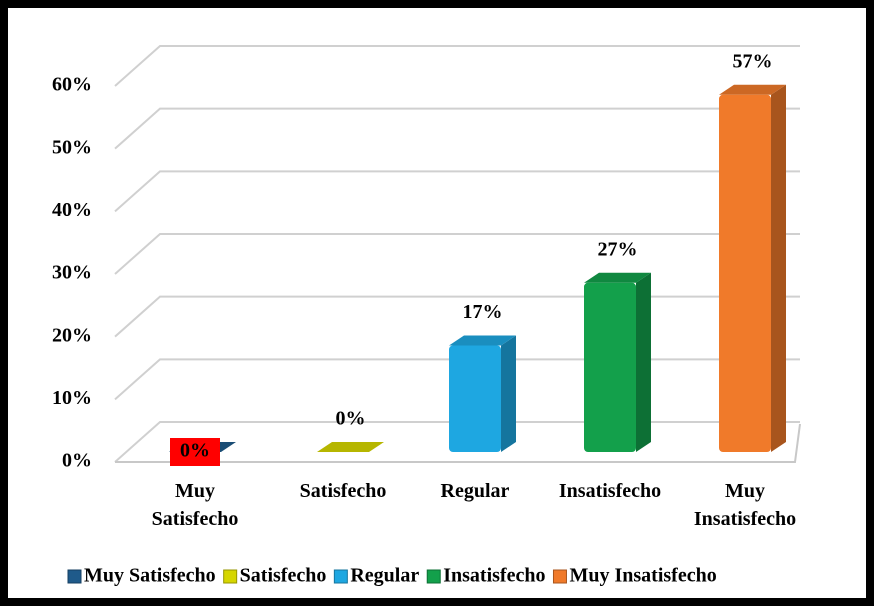 This screenshot has width=878, height=608. Describe the element at coordinates (642, 576) in the screenshot. I see `legend-label: Muy Insatisfecho` at that location.